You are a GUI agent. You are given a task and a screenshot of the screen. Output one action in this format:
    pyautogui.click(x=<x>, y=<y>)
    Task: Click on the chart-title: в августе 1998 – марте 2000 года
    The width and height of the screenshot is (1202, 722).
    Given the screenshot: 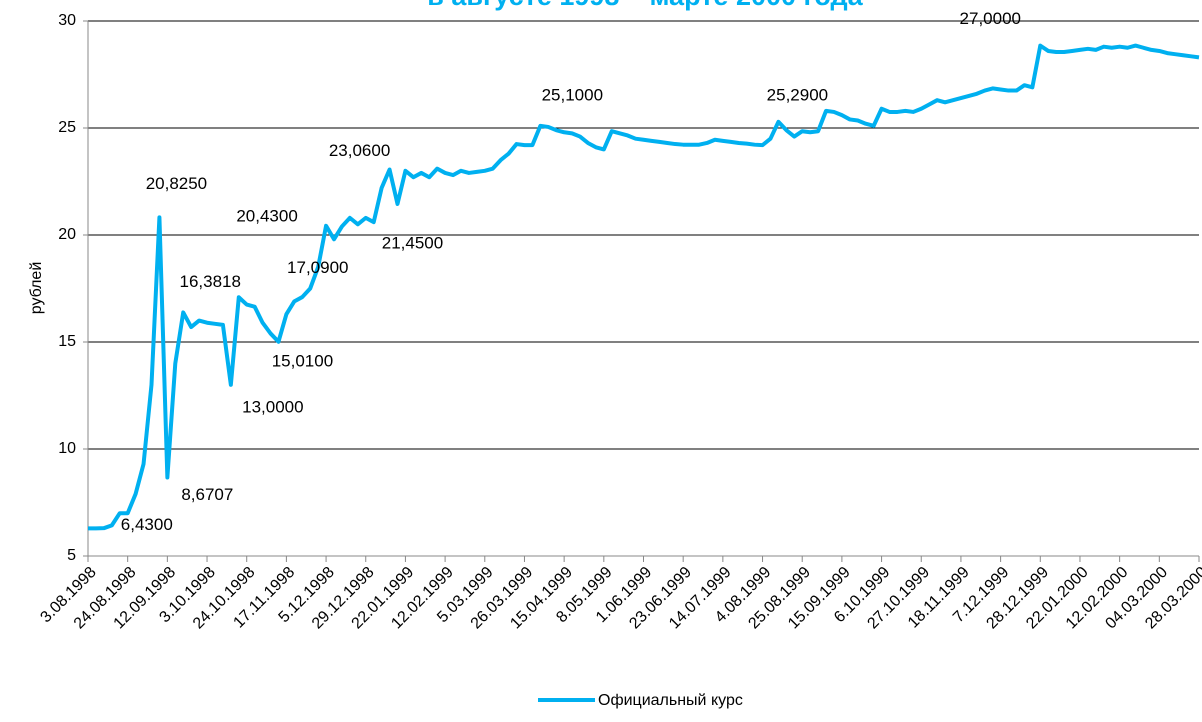 What is the action you would take?
    pyautogui.click(x=645, y=5)
    